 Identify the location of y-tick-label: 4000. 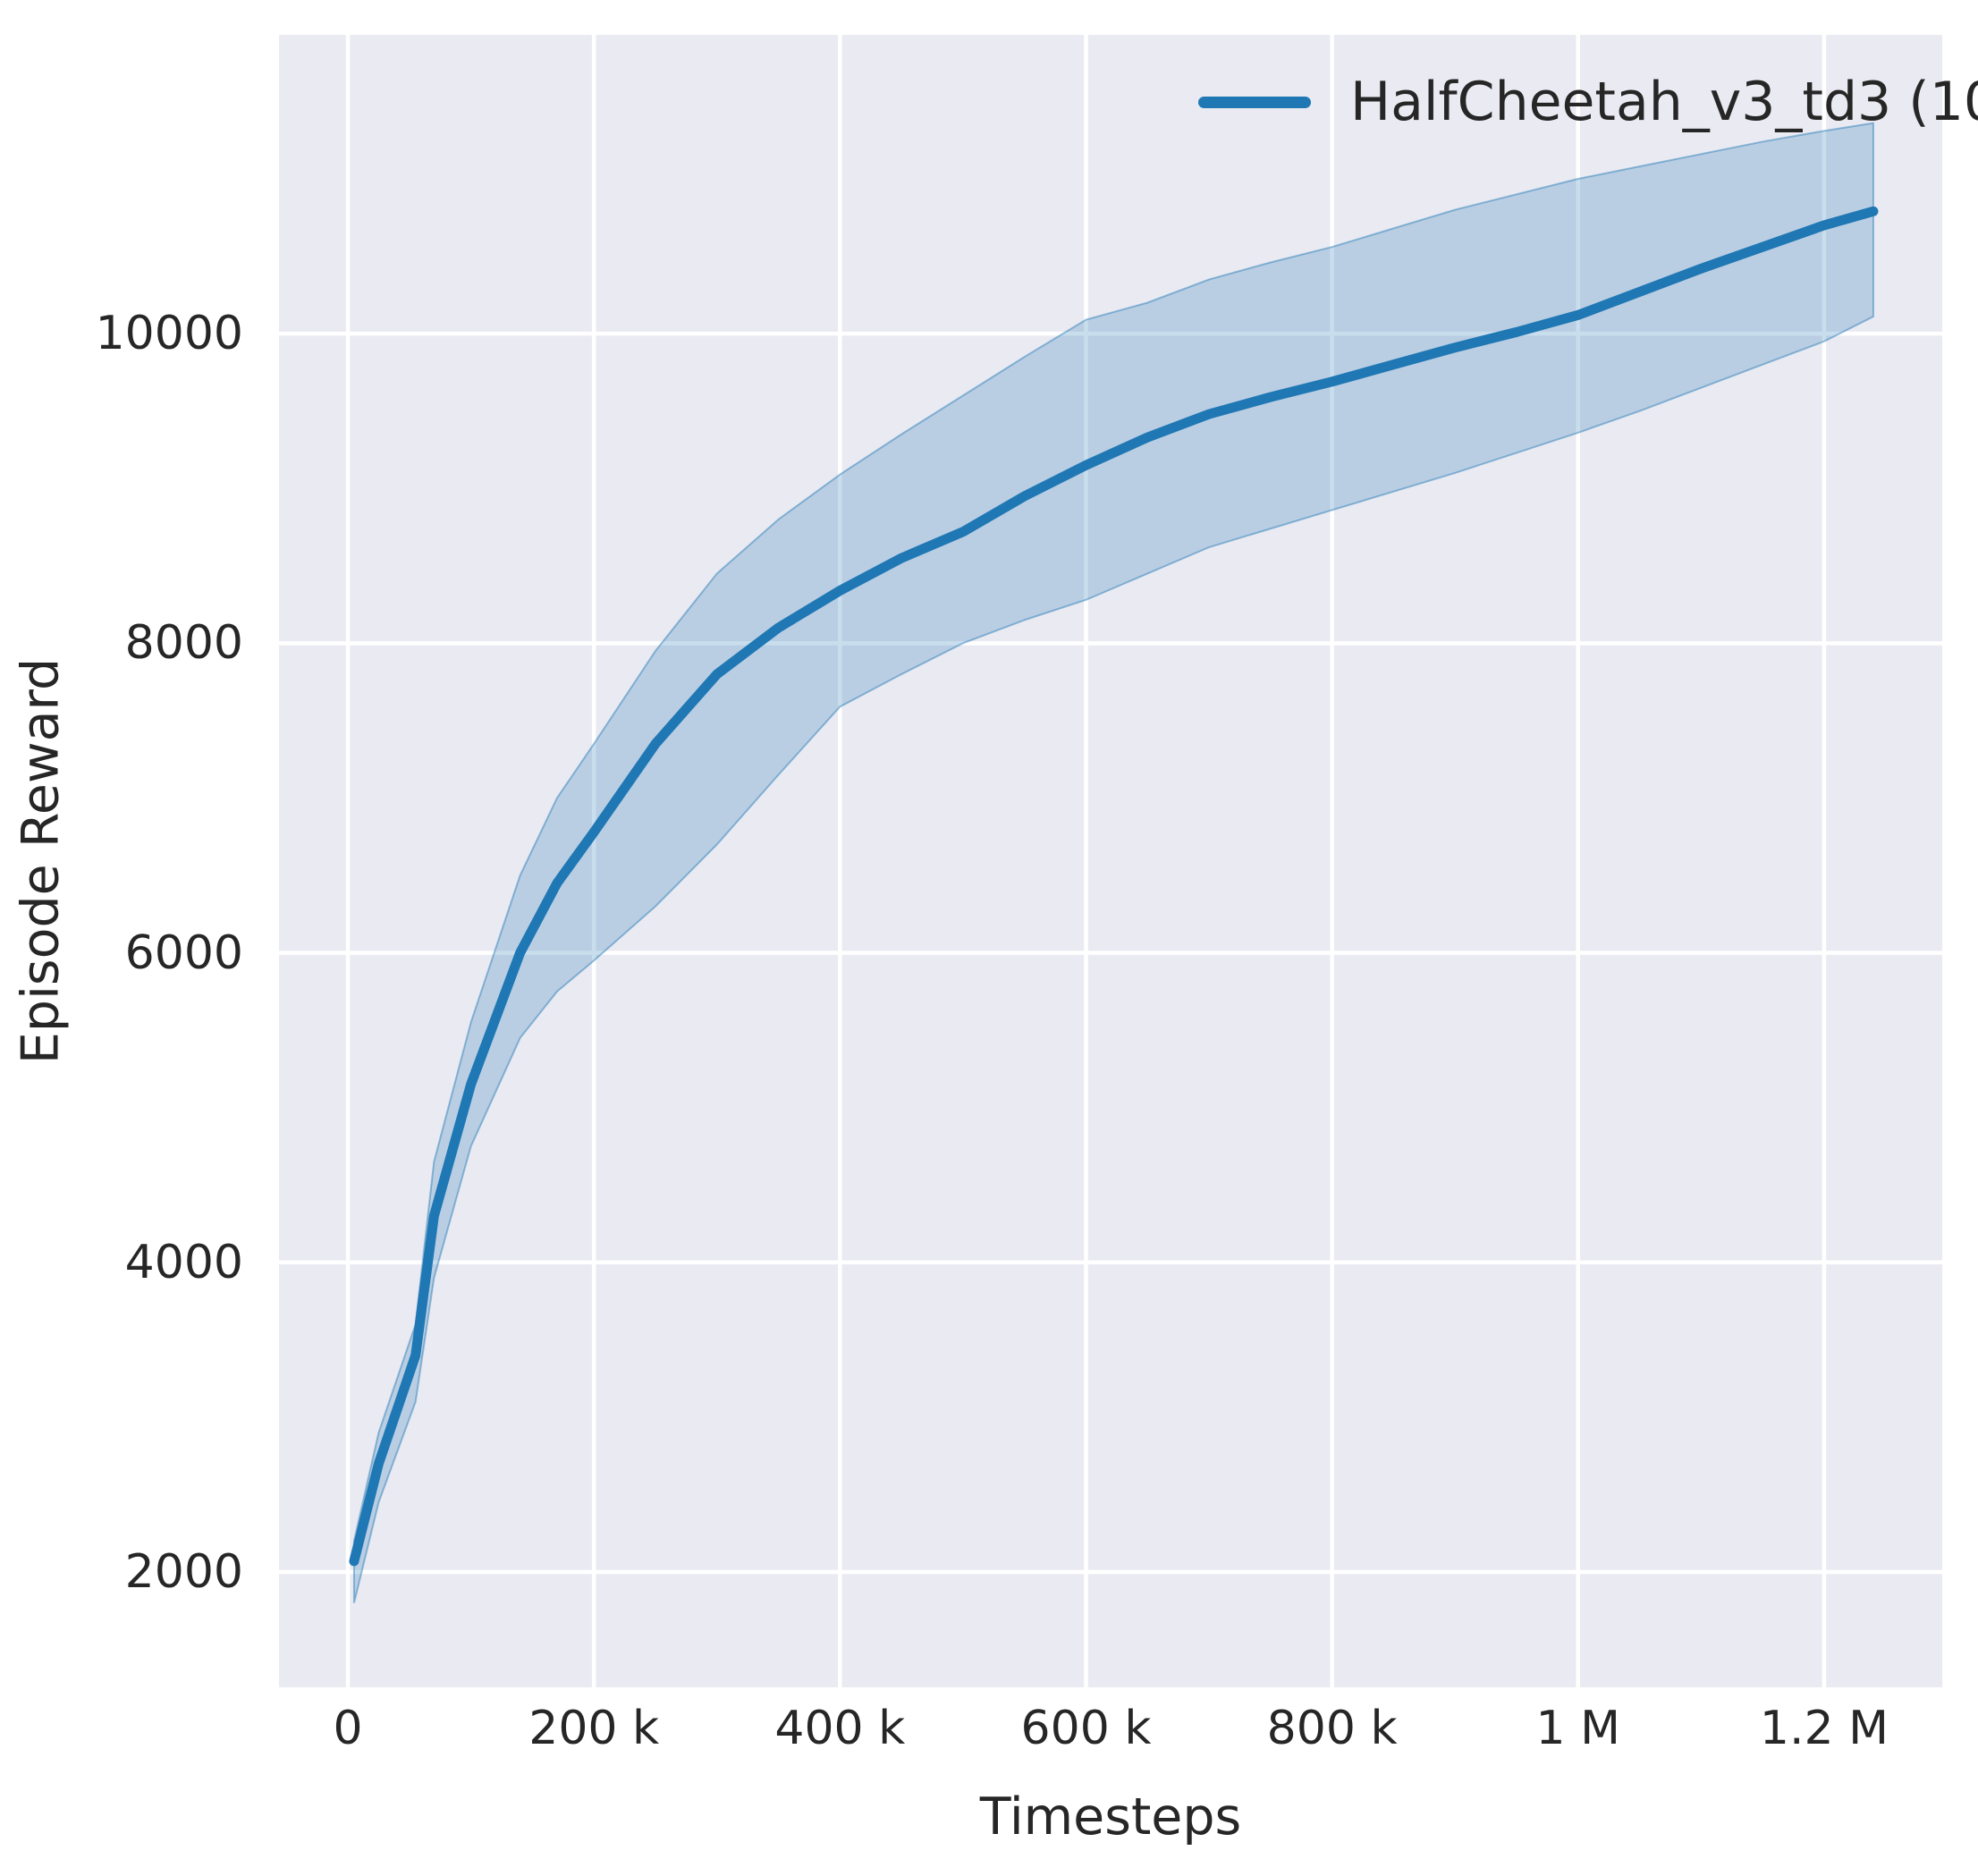
(183, 1262).